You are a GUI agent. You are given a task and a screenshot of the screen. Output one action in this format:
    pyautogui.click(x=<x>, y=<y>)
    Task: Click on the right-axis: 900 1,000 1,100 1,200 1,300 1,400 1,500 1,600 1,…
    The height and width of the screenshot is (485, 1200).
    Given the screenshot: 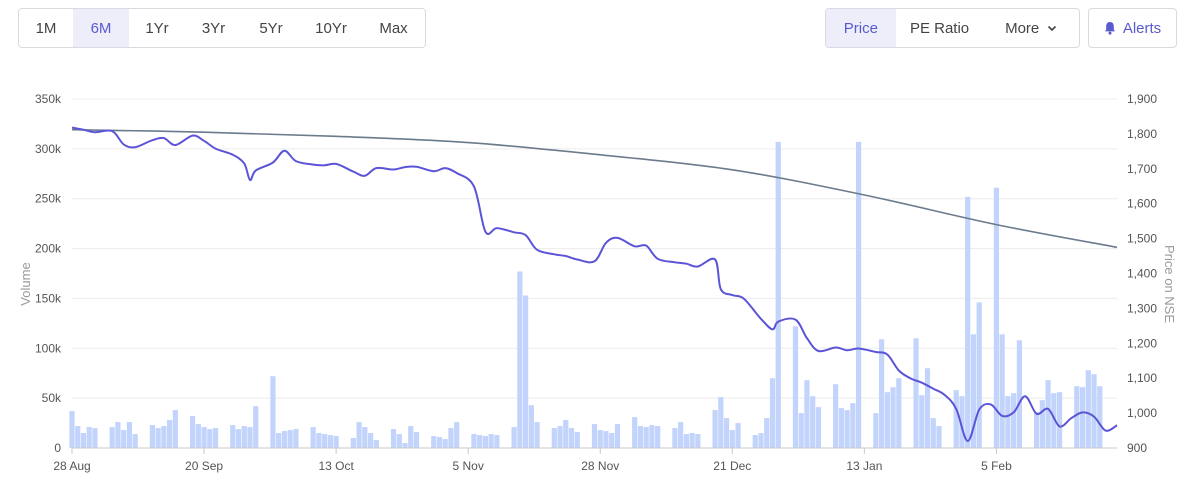 What is the action you would take?
    pyautogui.click(x=1142, y=273)
    